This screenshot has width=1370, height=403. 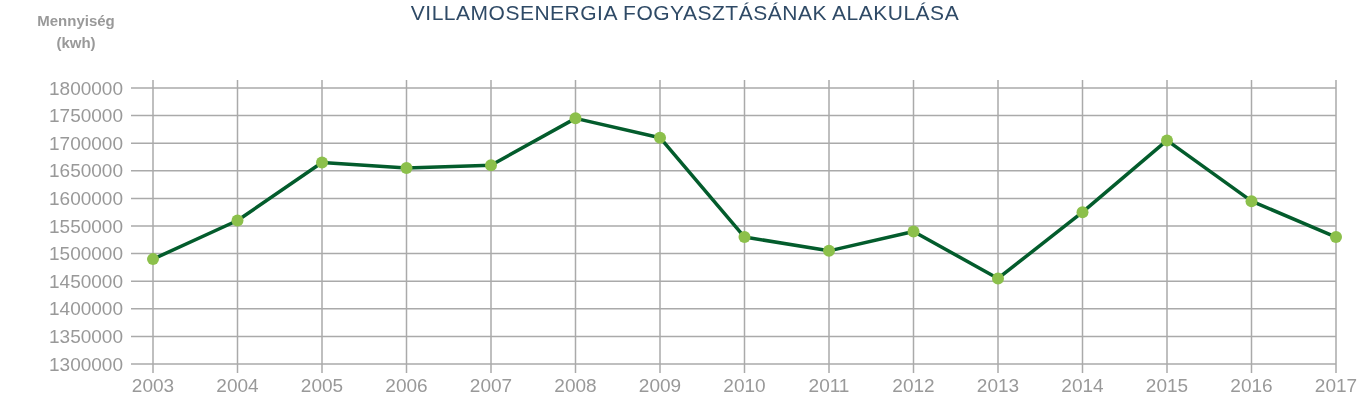 What do you see at coordinates (829, 385) in the screenshot?
I see `x-tick-label: 2011` at bounding box center [829, 385].